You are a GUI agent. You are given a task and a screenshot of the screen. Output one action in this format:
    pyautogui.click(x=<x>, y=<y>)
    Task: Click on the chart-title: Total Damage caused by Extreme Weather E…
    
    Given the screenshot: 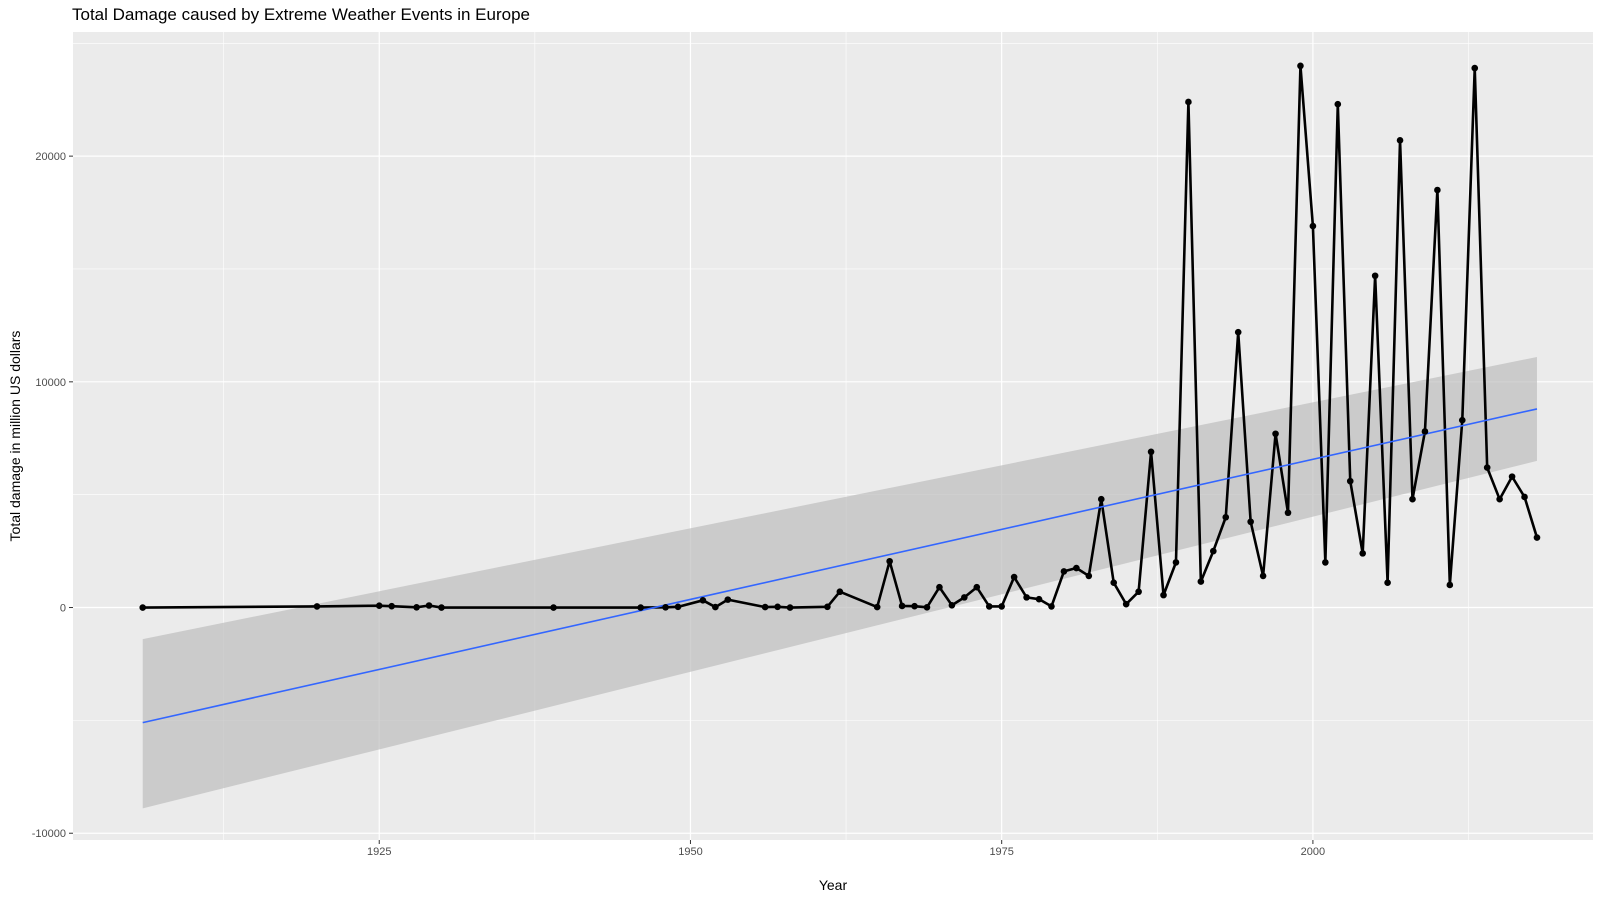 What is the action you would take?
    pyautogui.click(x=301, y=14)
    